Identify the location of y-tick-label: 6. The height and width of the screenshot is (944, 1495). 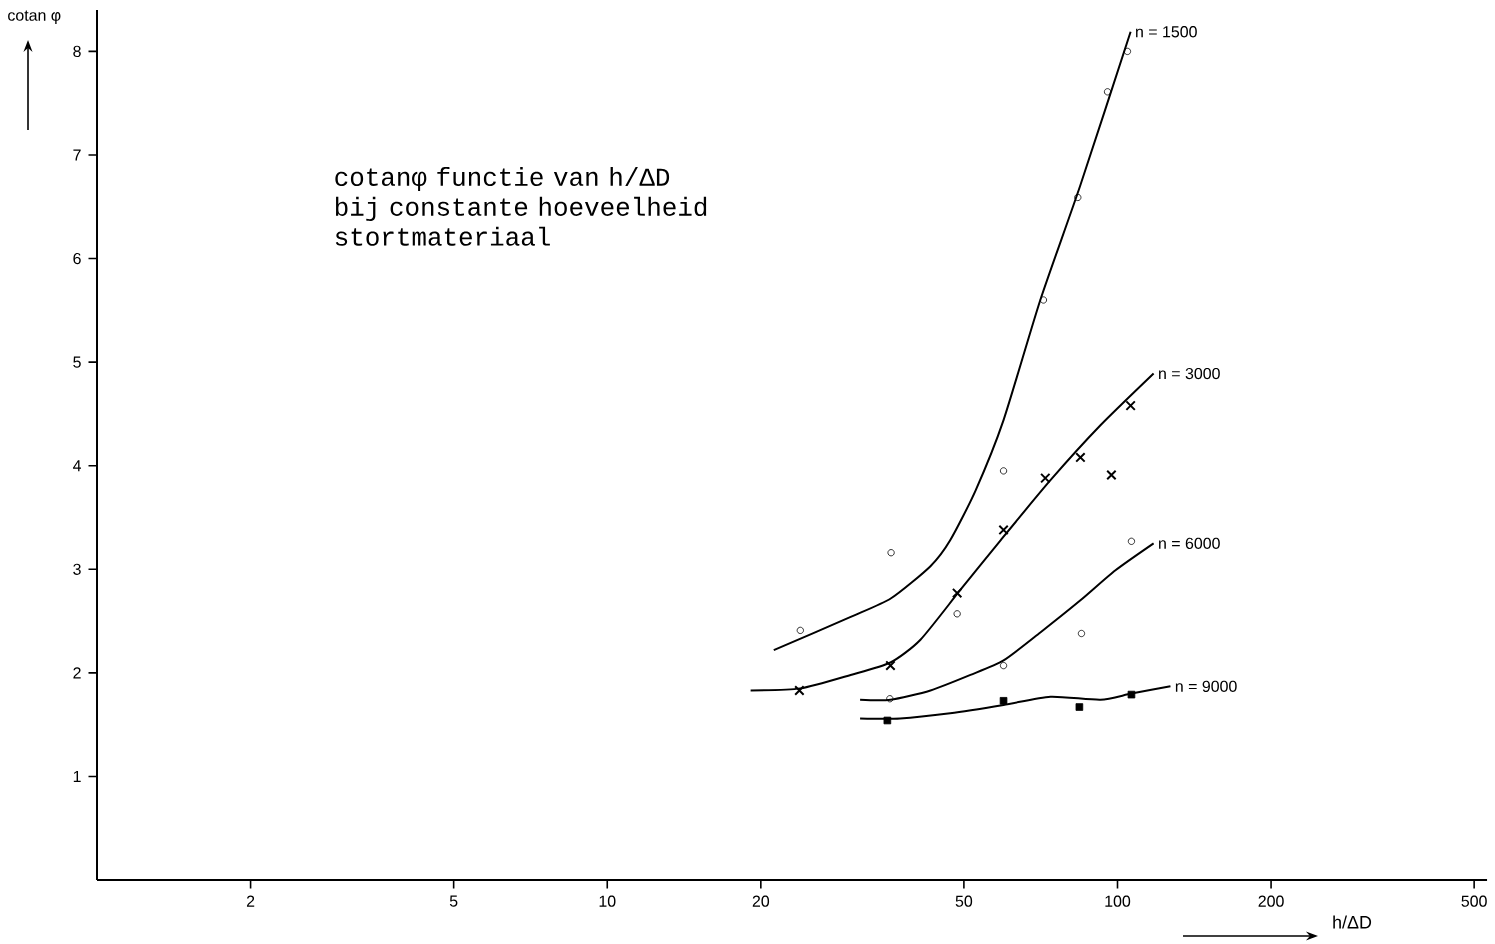
(77, 258).